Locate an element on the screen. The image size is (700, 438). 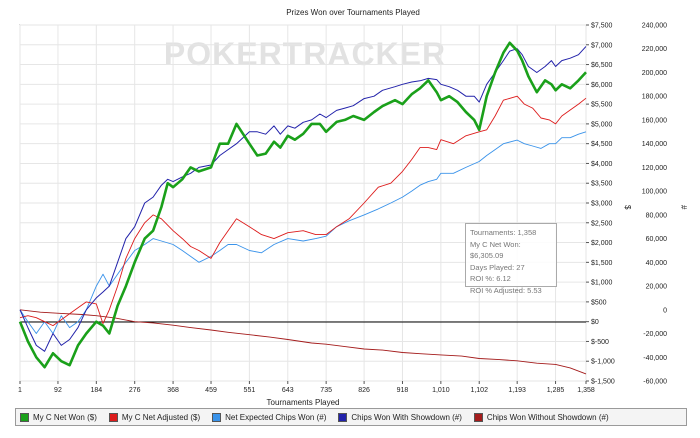
y-left-tick-label: $4,000 is located at coordinates (602, 164).